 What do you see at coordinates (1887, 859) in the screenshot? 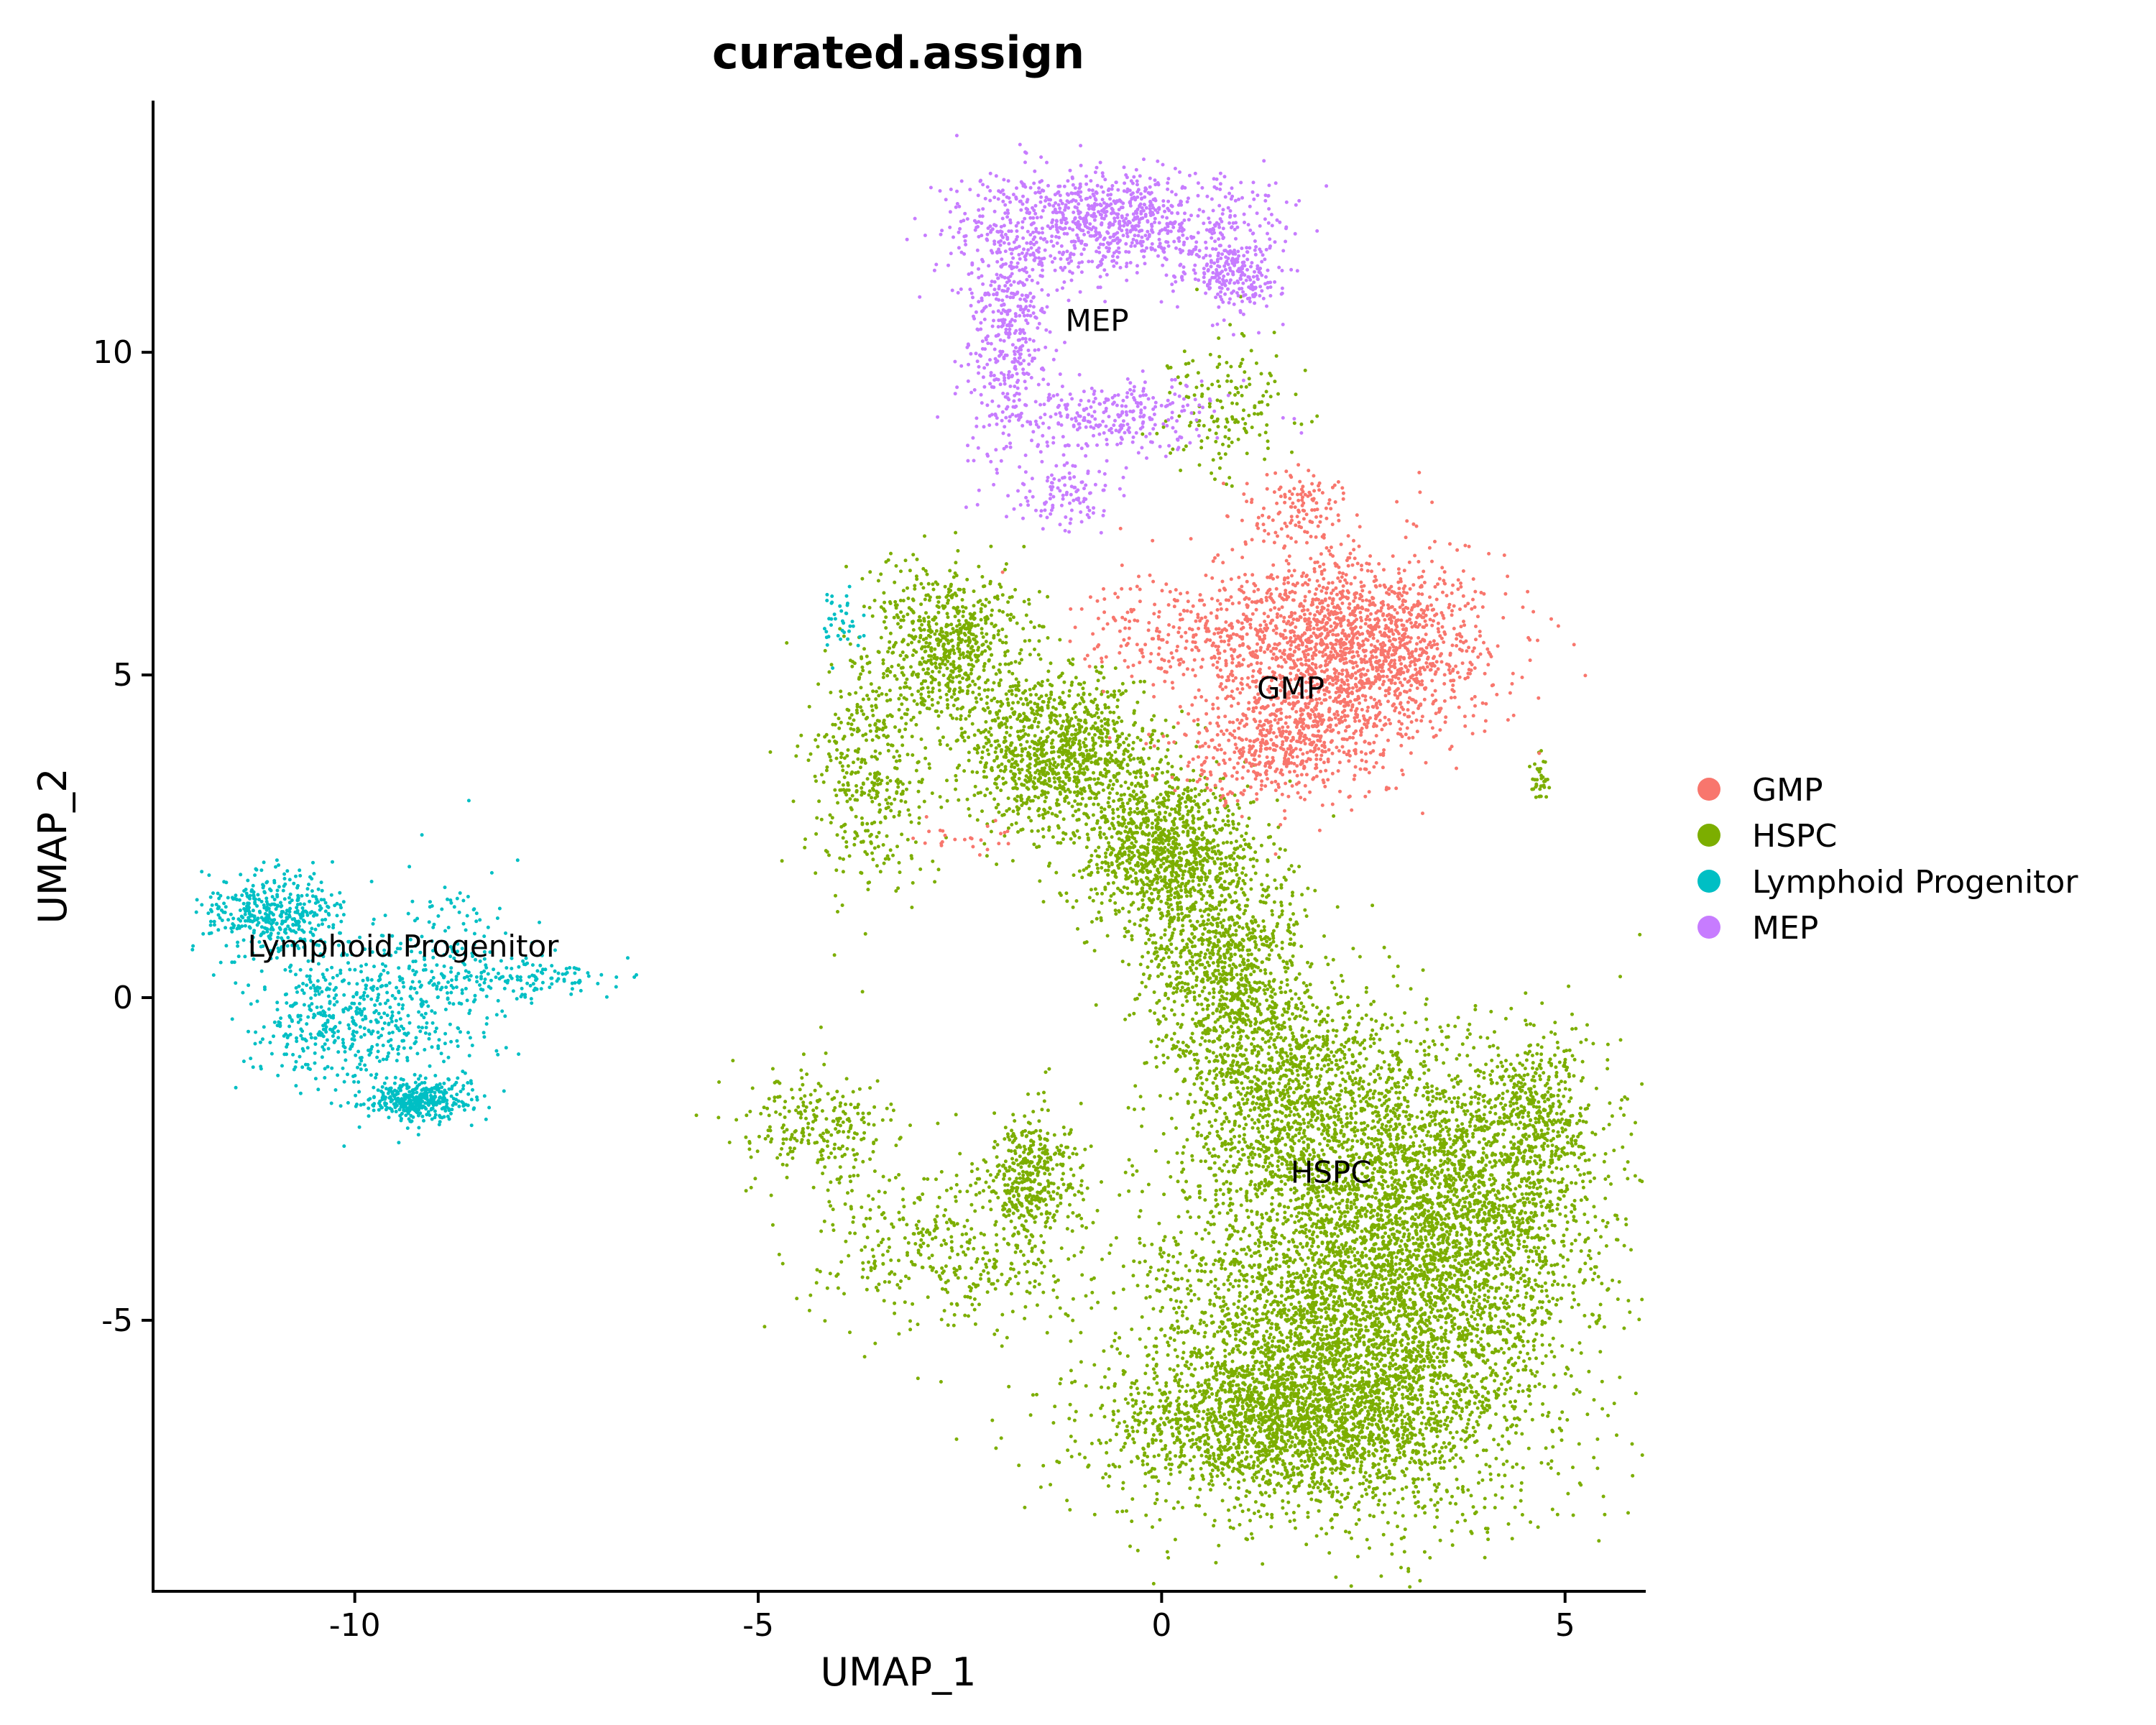
I see `legend: GMP HSPC Lymphoid Progenitor MEP` at bounding box center [1887, 859].